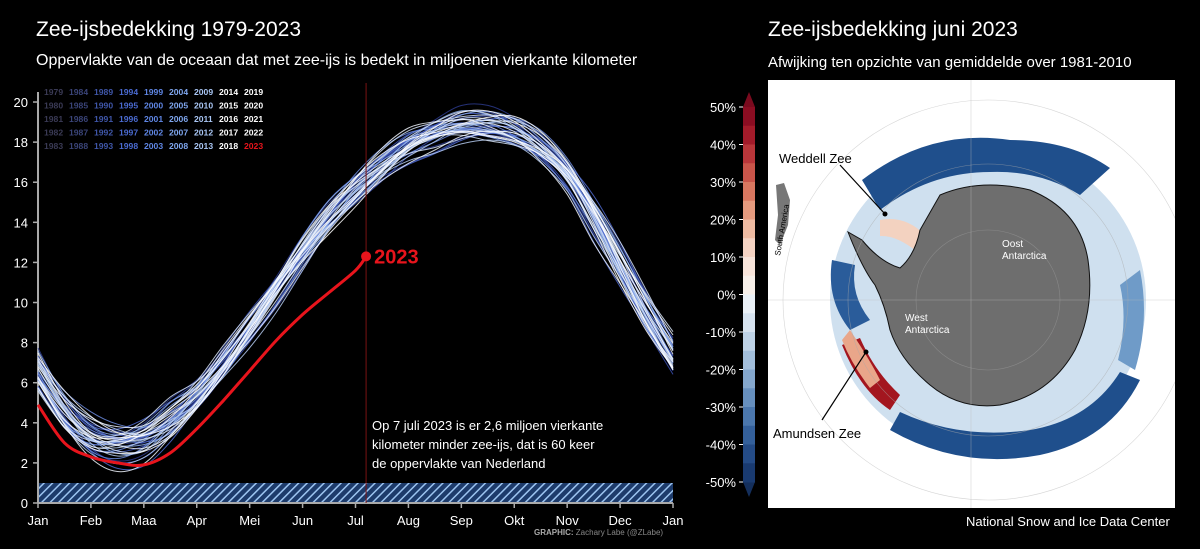 The image size is (1200, 549). What do you see at coordinates (723, 182) in the screenshot?
I see `colorbar-label: 30%` at bounding box center [723, 182].